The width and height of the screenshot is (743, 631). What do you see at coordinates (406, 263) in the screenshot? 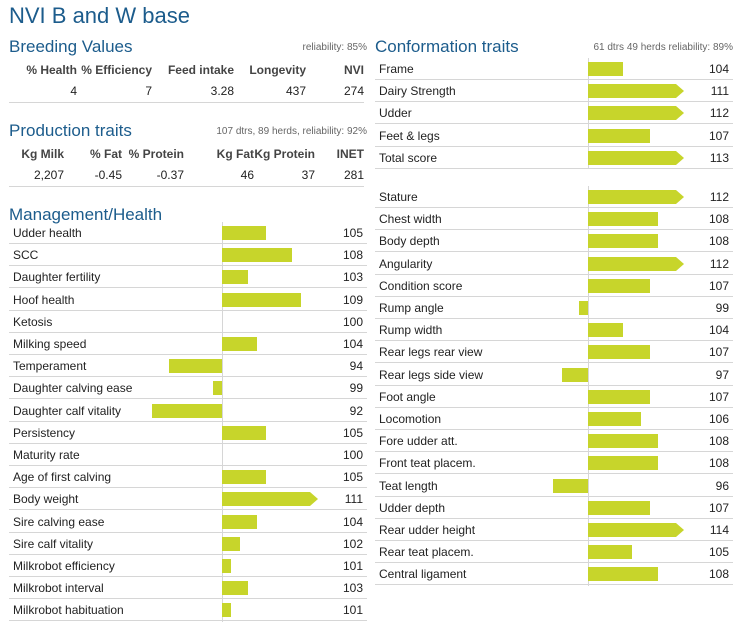
I see `chart-label: Angularity` at bounding box center [406, 263].